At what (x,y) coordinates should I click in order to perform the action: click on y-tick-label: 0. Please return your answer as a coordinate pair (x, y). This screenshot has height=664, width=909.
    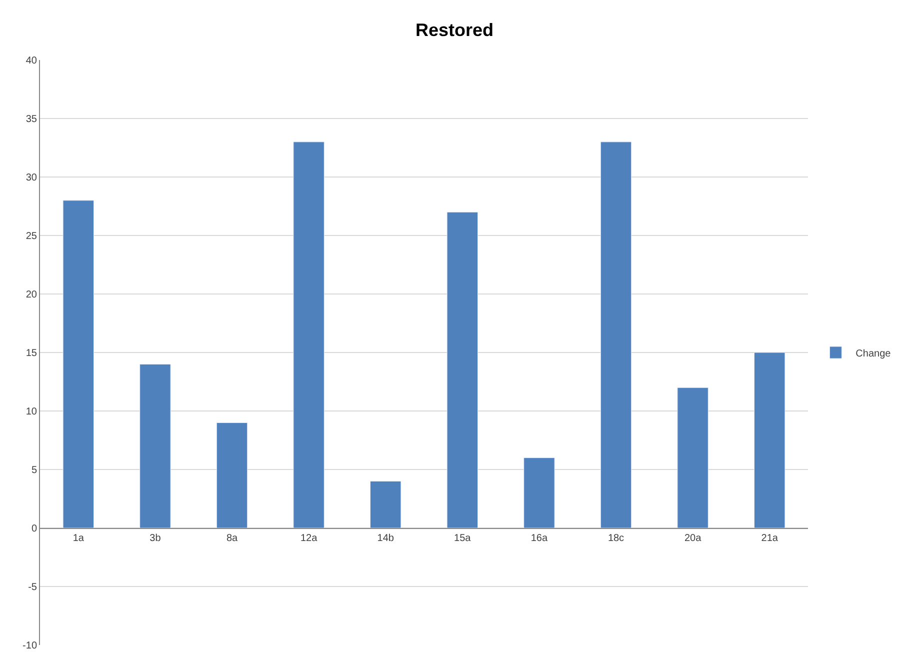
    Looking at the image, I should click on (34, 529).